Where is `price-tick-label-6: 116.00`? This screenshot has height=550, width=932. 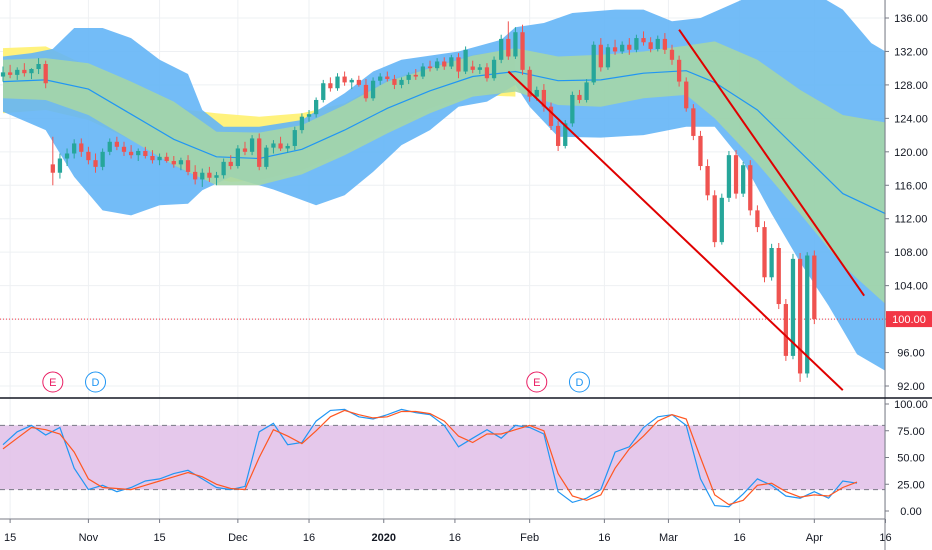
price-tick-label-6: 116.00 is located at coordinates (911, 186).